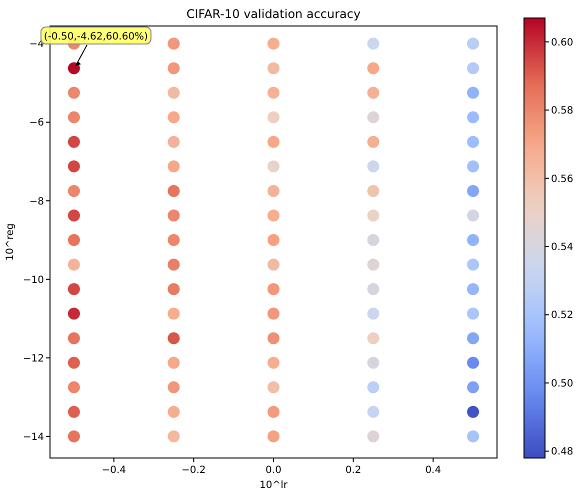 This screenshot has height=496, width=581. Describe the element at coordinates (33, 280) in the screenshot. I see `y-tick-label: −10` at that location.